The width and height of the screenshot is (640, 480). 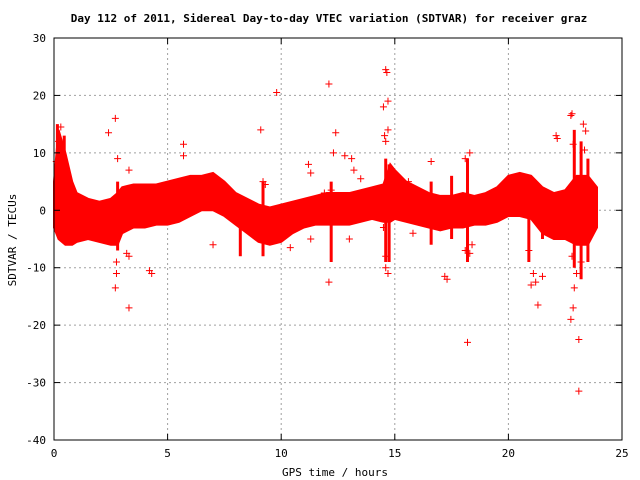 I want to click on x-tick-label: 10, so click(x=281, y=453).